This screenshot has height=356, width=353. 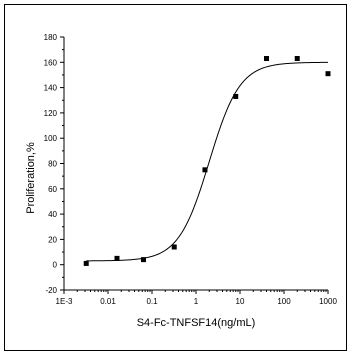 What do you see at coordinates (51, 62) in the screenshot?
I see `y-tick-label: 160` at bounding box center [51, 62].